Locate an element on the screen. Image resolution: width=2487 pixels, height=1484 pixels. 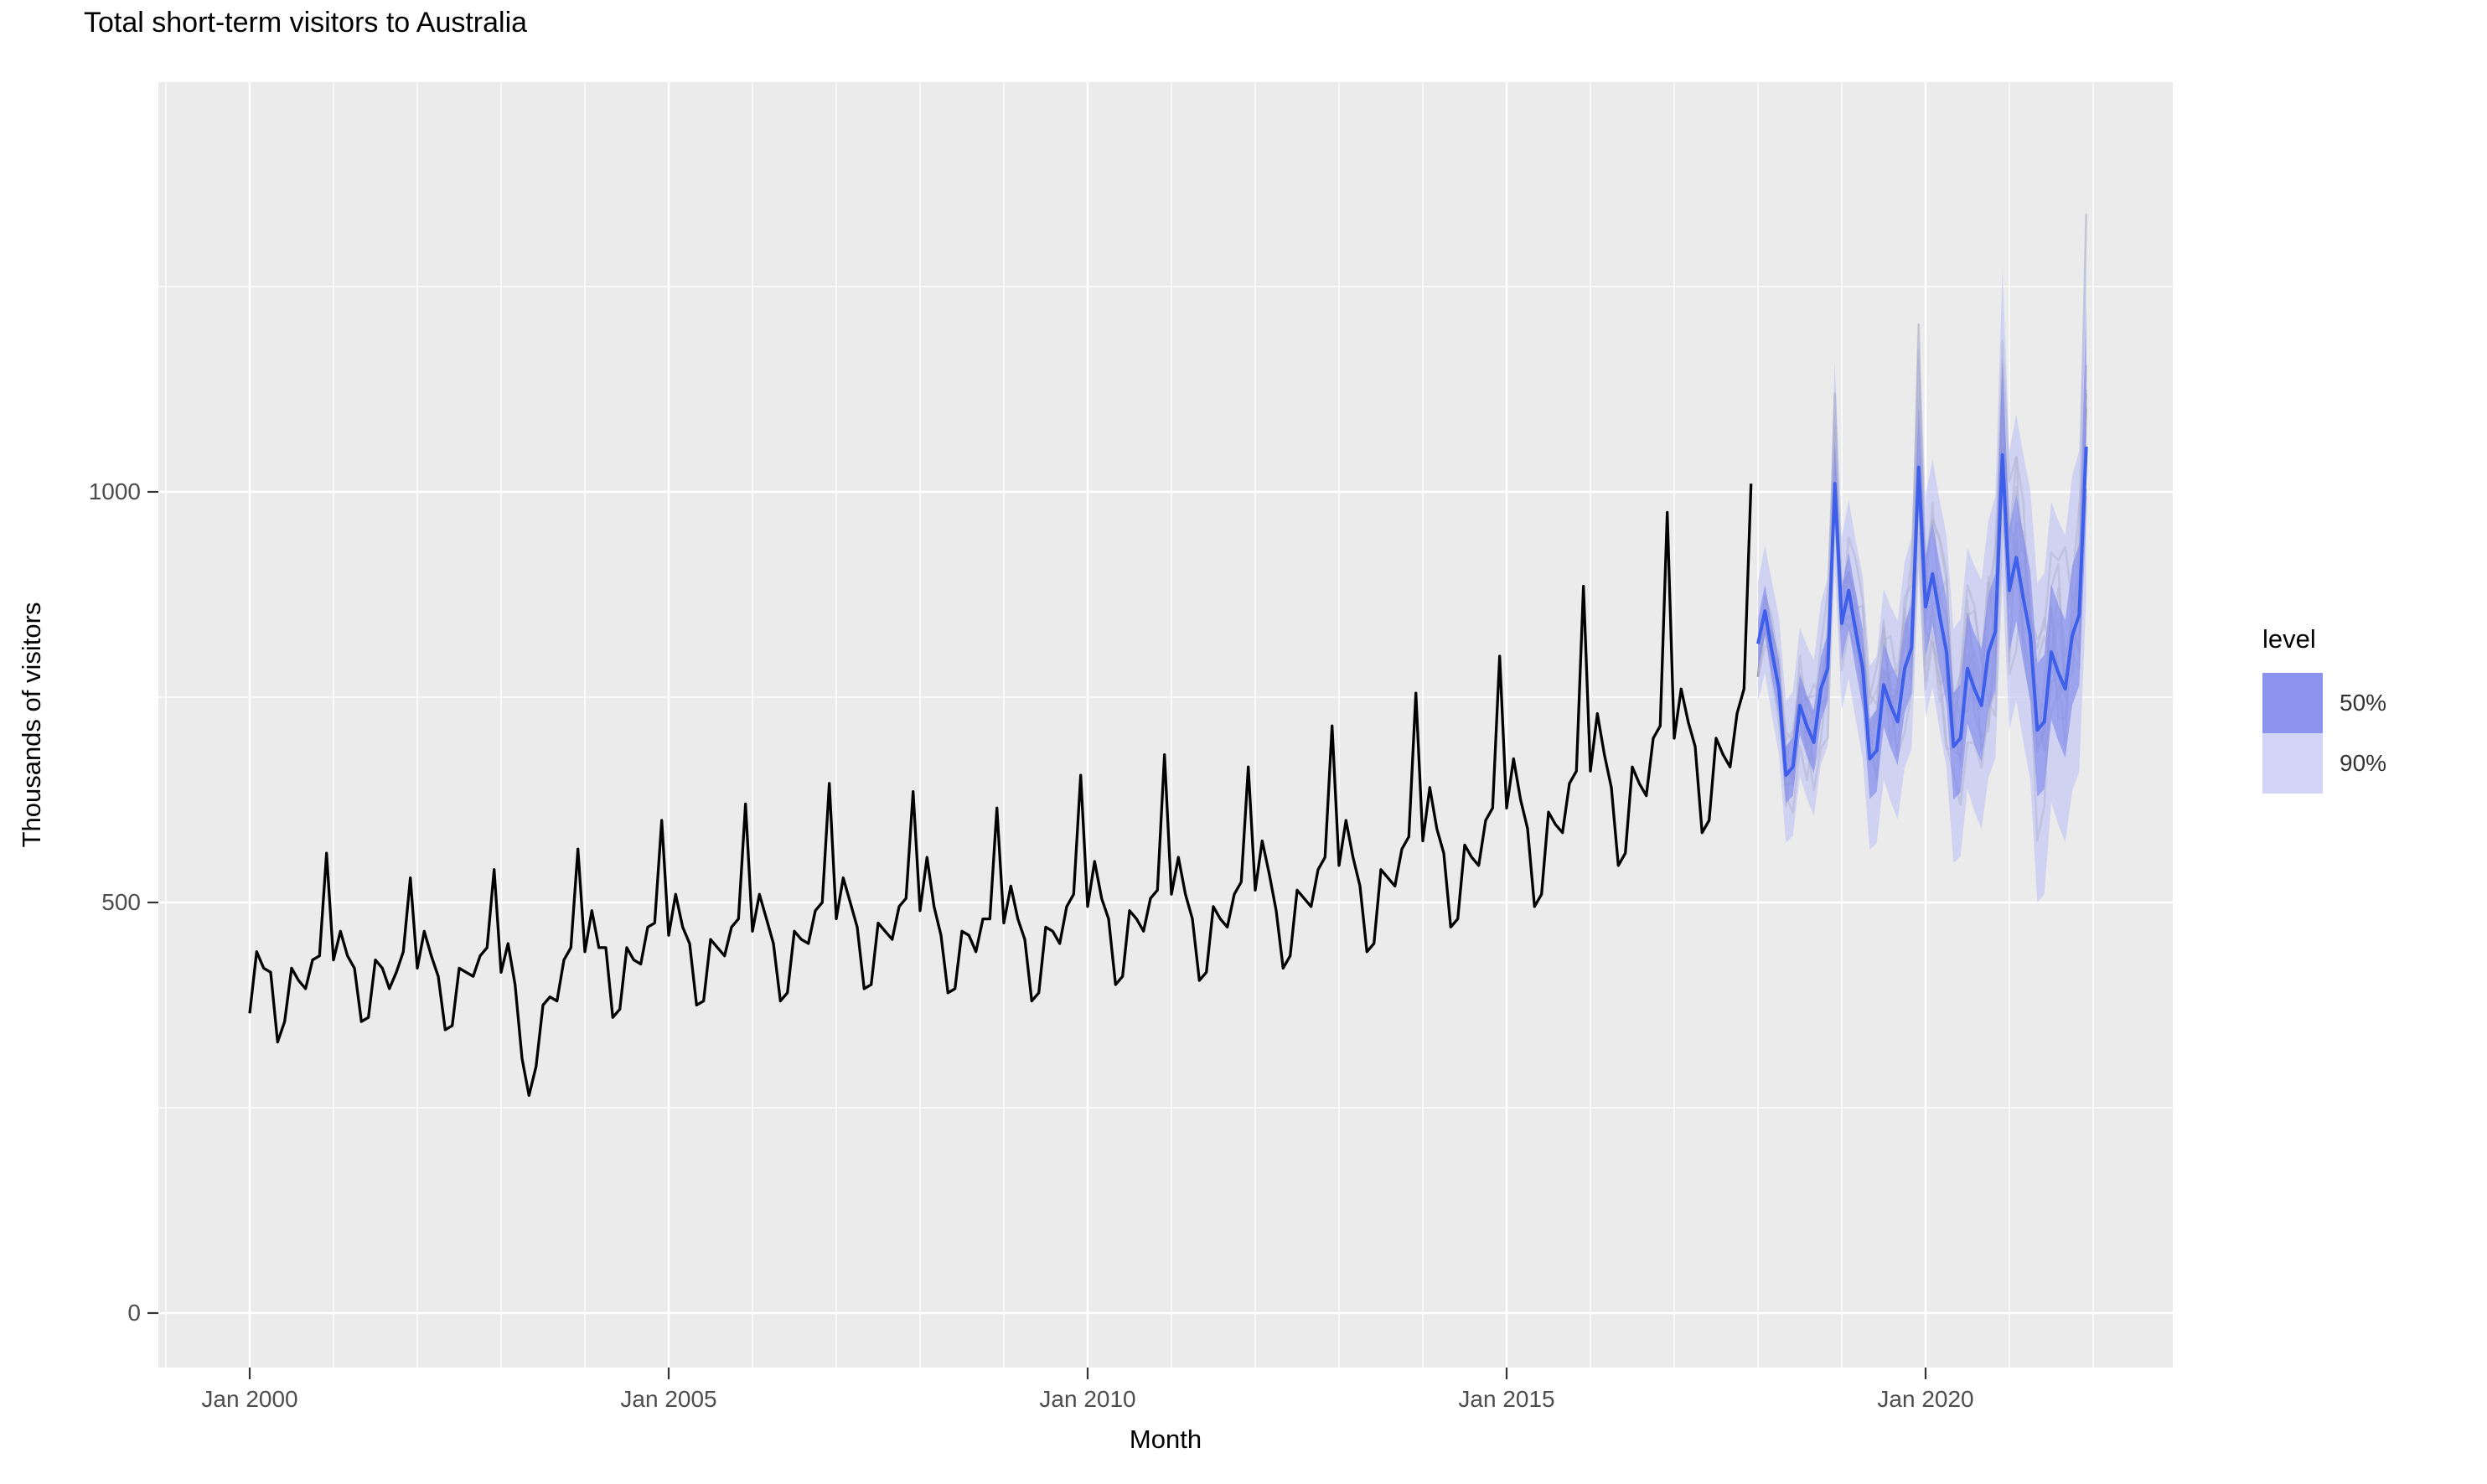
x-tick-label: Jan 2010 is located at coordinates (1088, 1399).